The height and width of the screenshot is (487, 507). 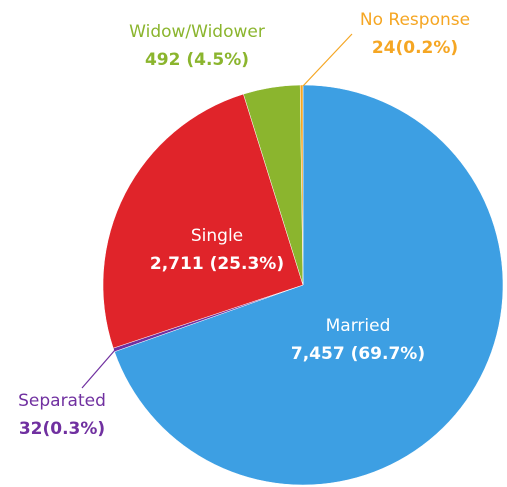 What do you see at coordinates (62, 401) in the screenshot?
I see `slice-label: Separated` at bounding box center [62, 401].